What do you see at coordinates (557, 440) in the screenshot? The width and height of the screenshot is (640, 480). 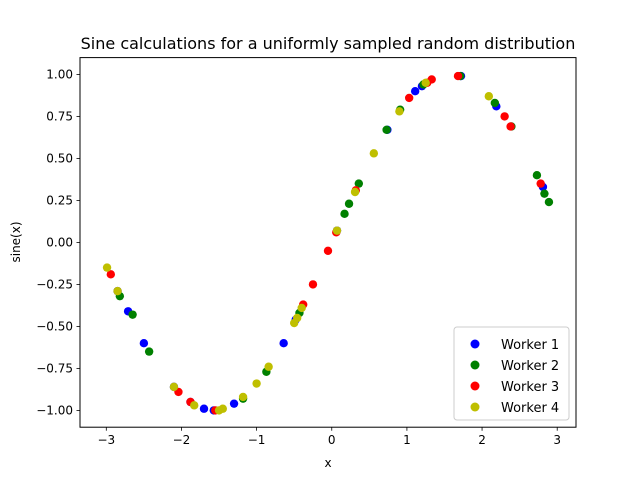 I see `x-tick-label: 3` at bounding box center [557, 440].